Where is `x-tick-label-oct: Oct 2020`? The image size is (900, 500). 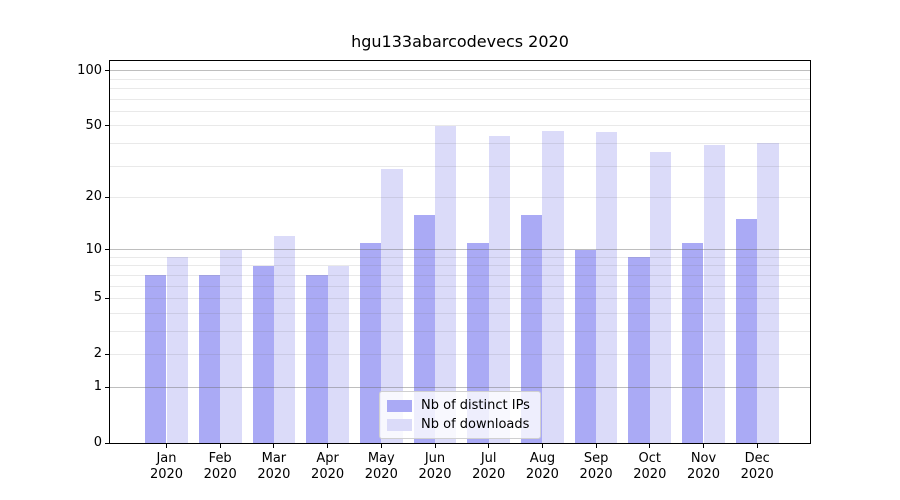 x-tick-label-oct: Oct 2020 is located at coordinates (650, 467).